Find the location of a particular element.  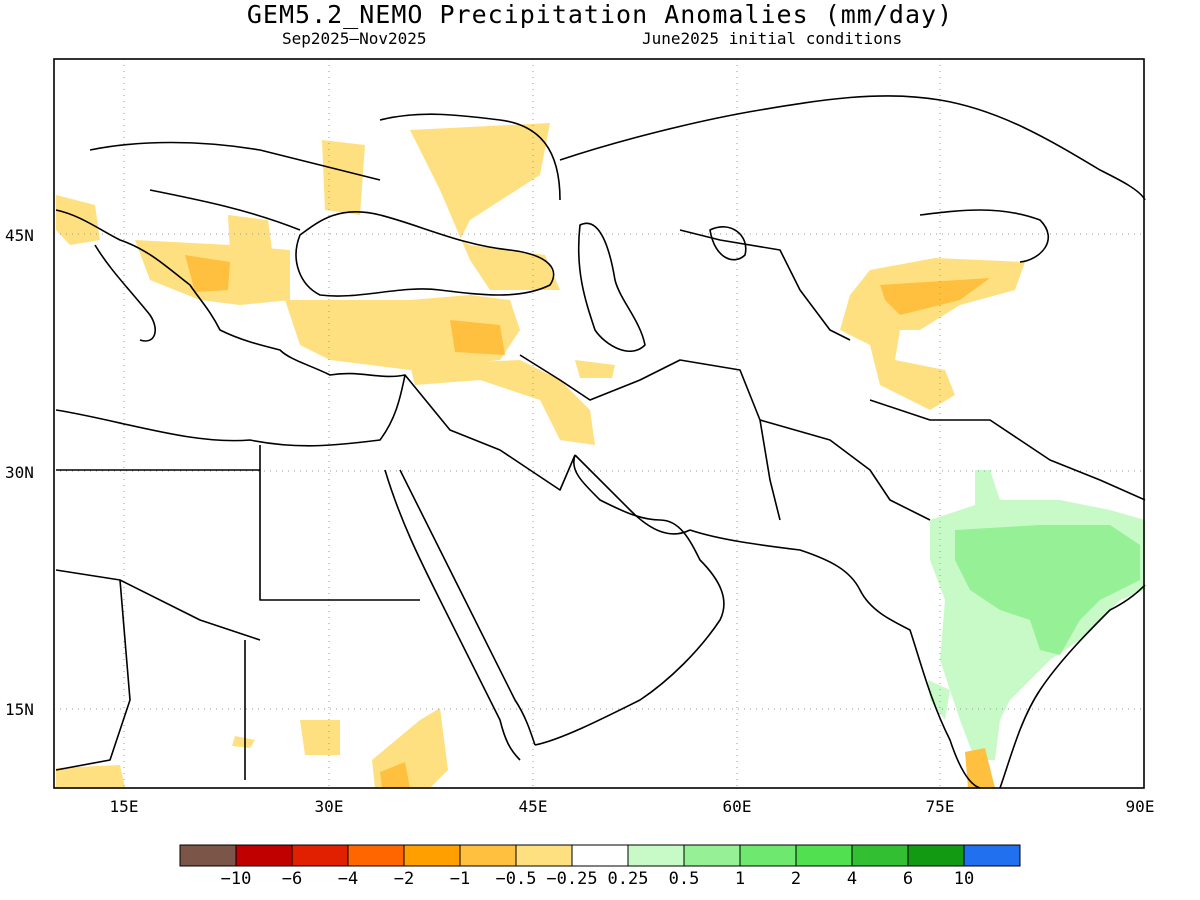

dry-area-ukraine-east is located at coordinates (485, 206).